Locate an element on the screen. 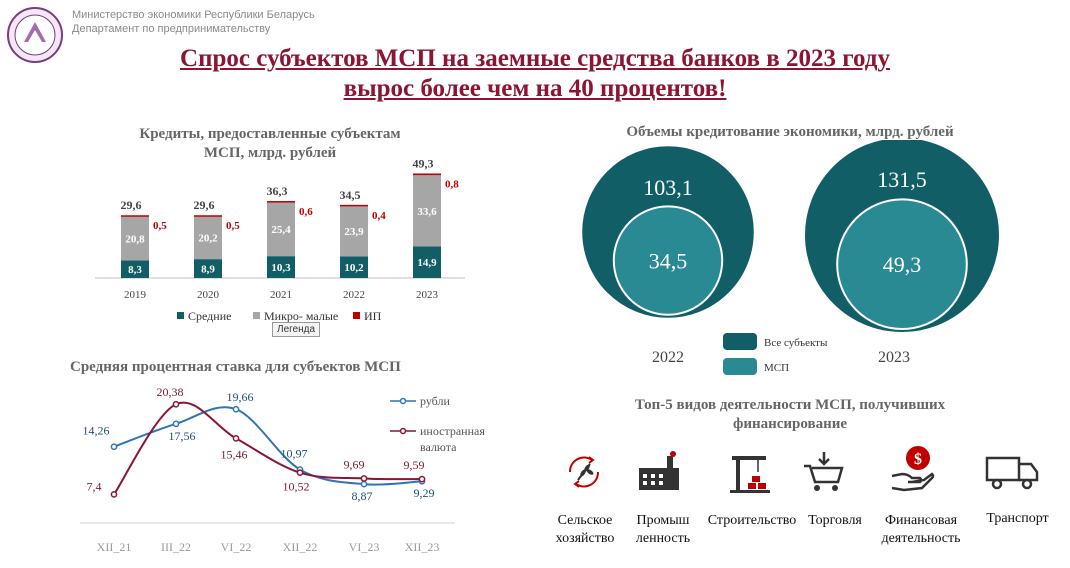 The image size is (1070, 568). series-line-fx is located at coordinates (268, 448).